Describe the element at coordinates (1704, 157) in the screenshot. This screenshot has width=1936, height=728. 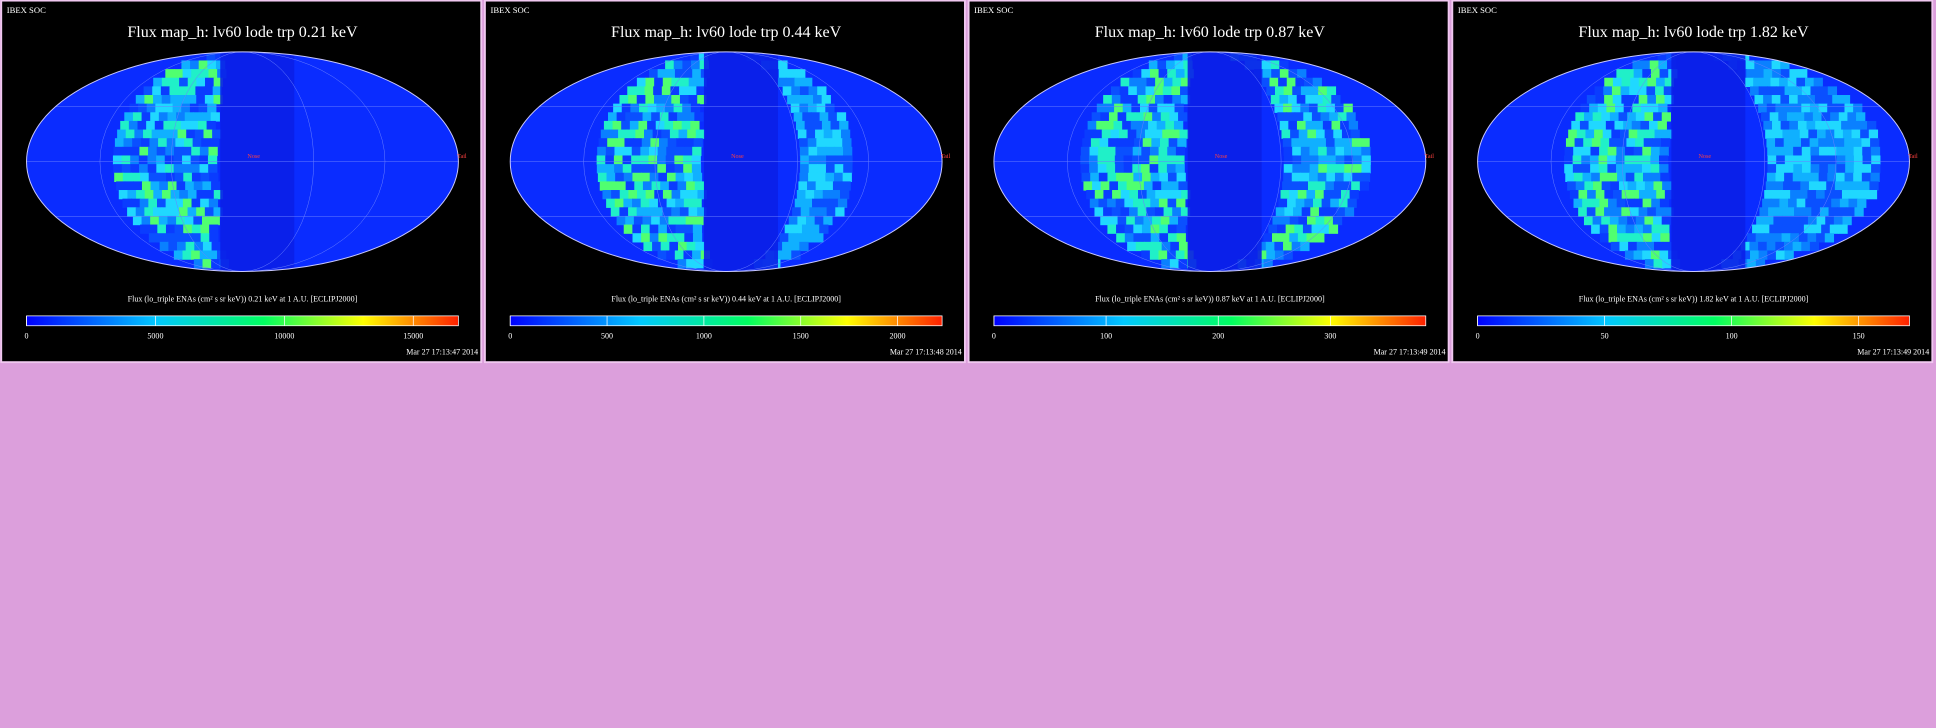
I see `nose-label: Nose` at that location.